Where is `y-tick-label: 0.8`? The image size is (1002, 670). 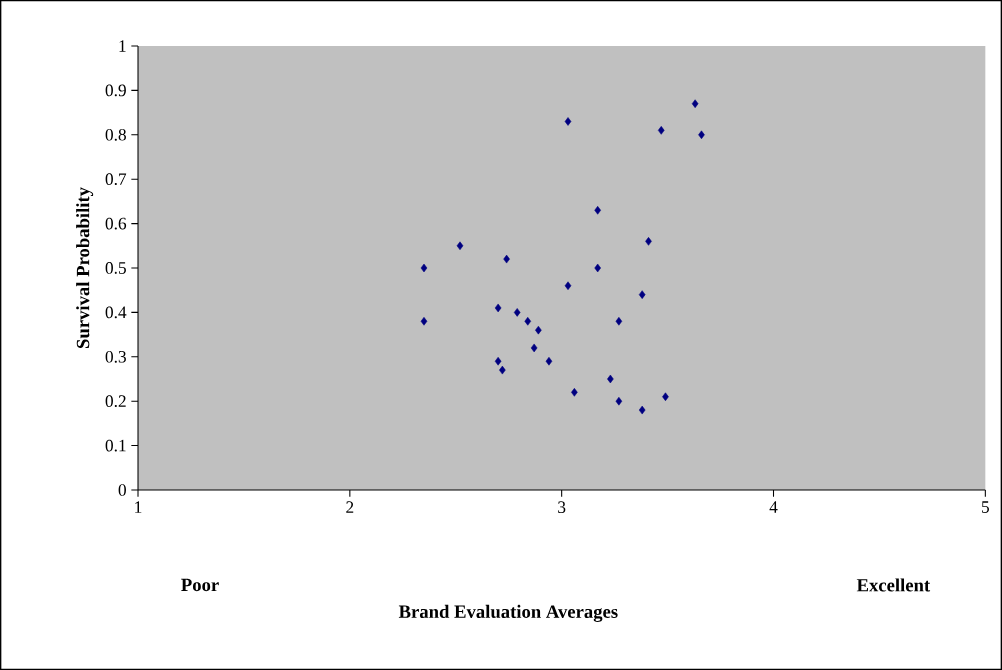
y-tick-label: 0.8 is located at coordinates (115, 134).